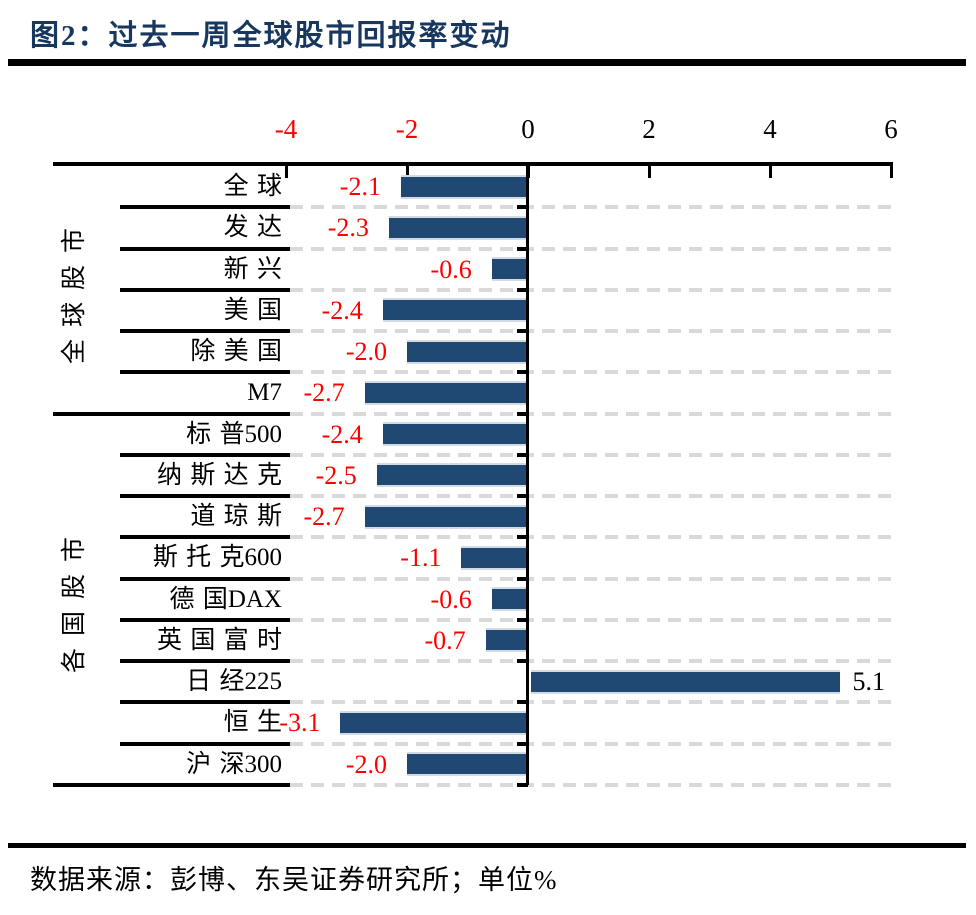 The height and width of the screenshot is (915, 976). I want to click on category-label: 斯 托 克600, so click(217, 558).